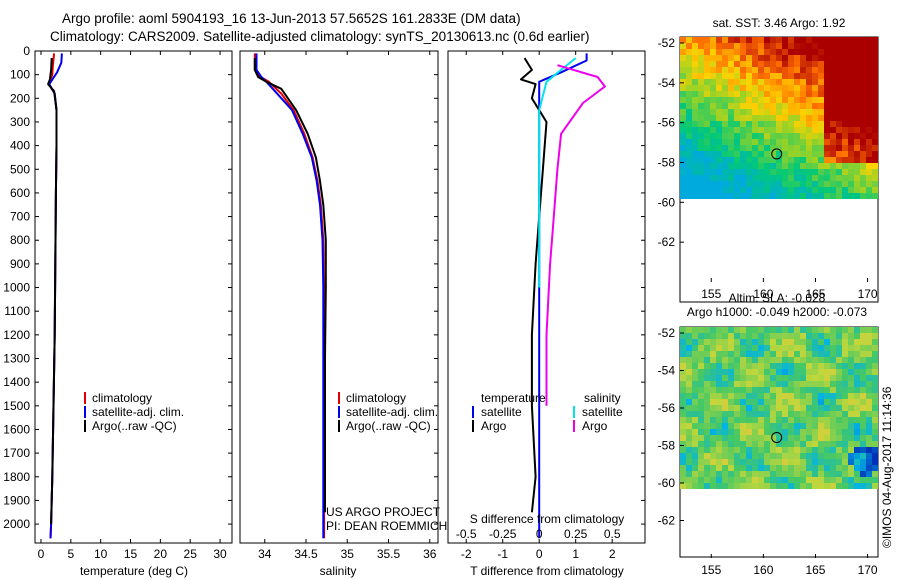 The image size is (900, 580). I want to click on map-x-tick-label: 155, so click(711, 570).